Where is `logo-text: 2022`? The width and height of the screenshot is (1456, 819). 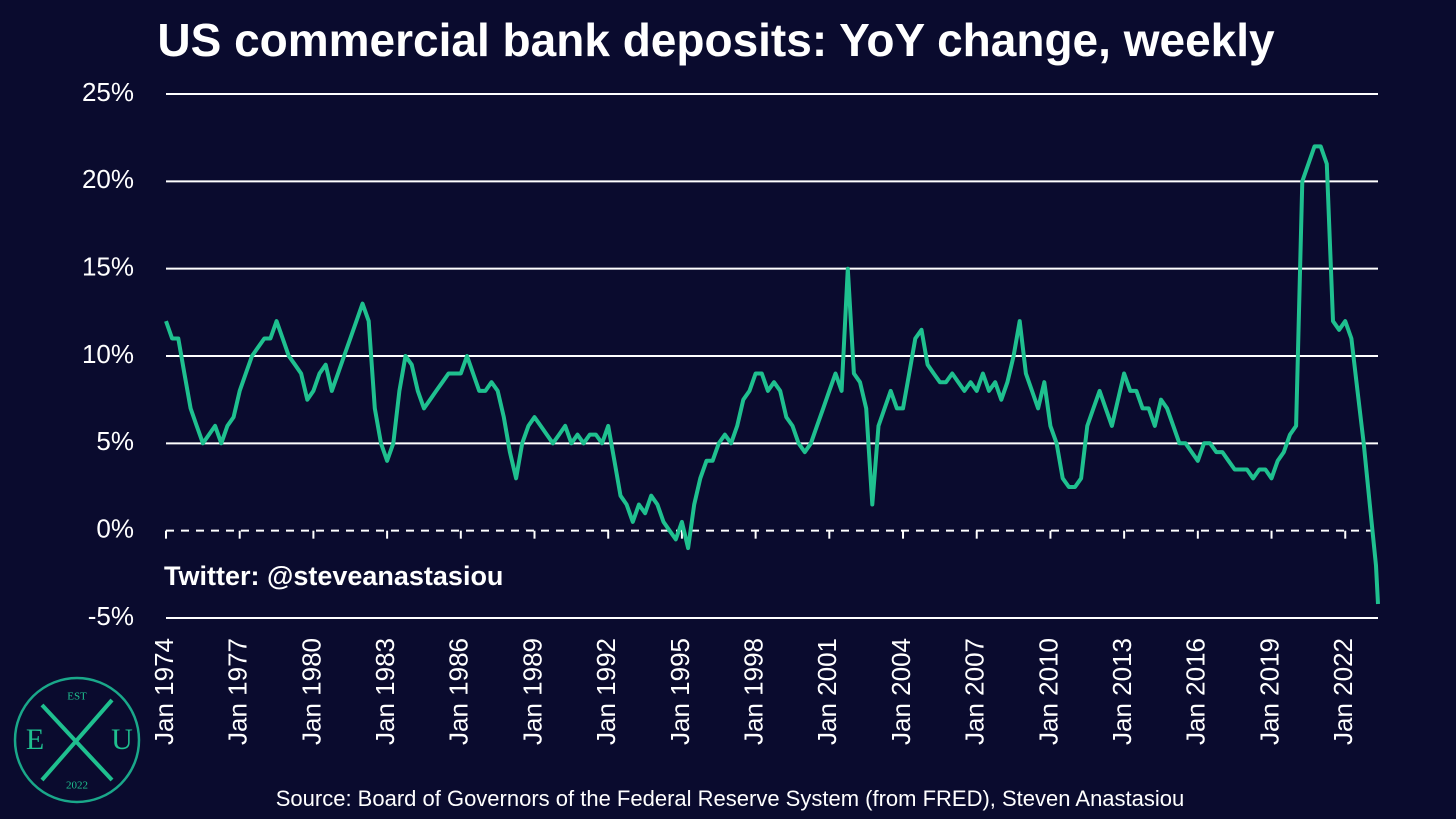 logo-text: 2022 is located at coordinates (77, 786).